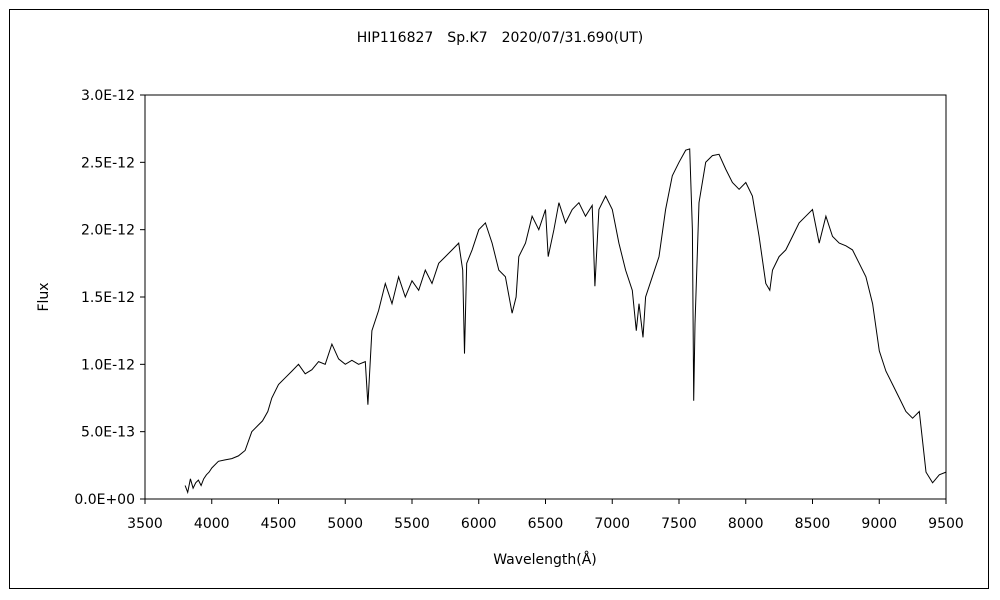 This screenshot has height=600, width=1000. What do you see at coordinates (108, 231) in the screenshot?
I see `y-tick-label: 2.0E-12` at bounding box center [108, 231].